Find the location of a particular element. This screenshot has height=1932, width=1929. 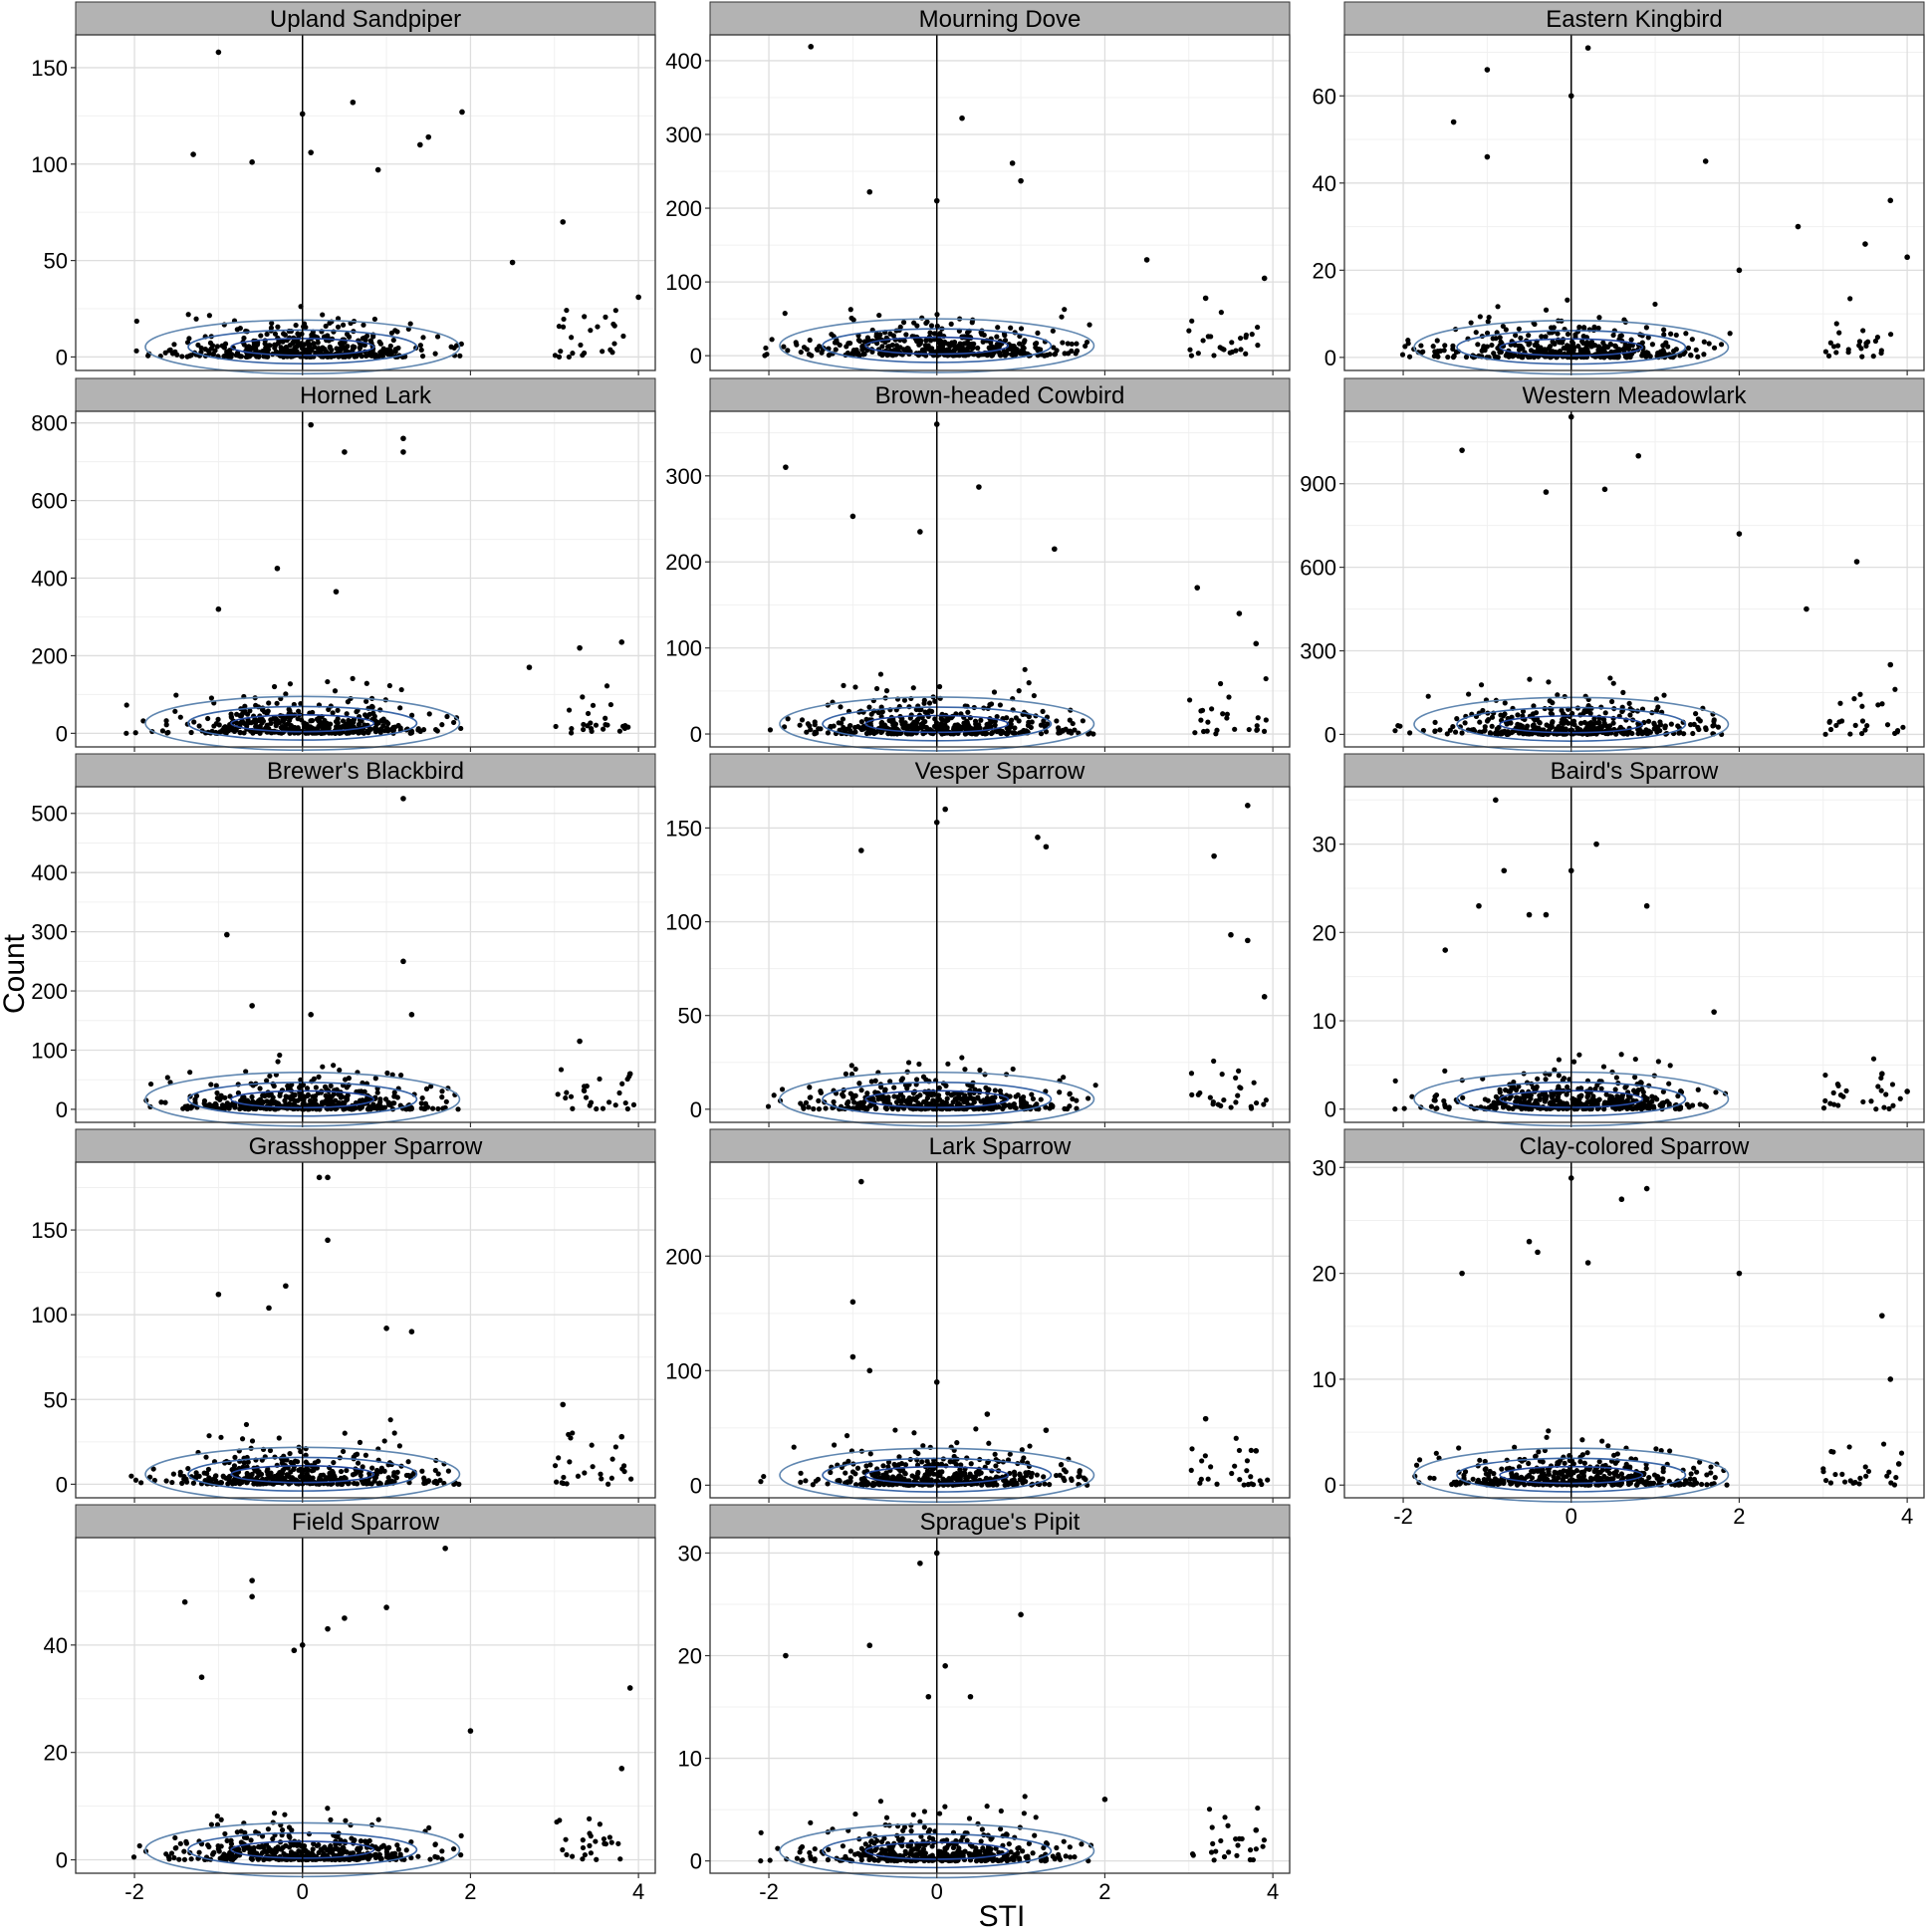

y-tick-label: 0 is located at coordinates (62, 1109).